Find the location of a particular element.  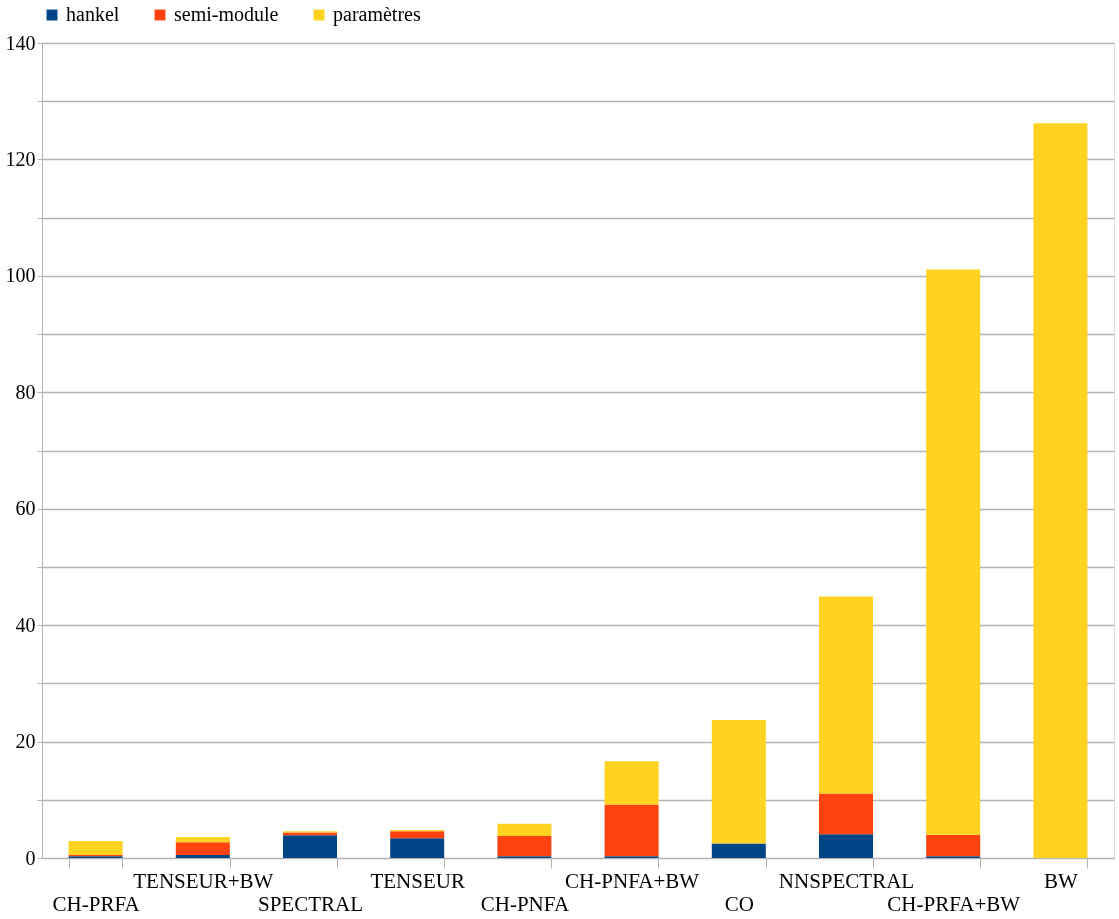

x-tick-label: TENSEUR is located at coordinates (417, 880).